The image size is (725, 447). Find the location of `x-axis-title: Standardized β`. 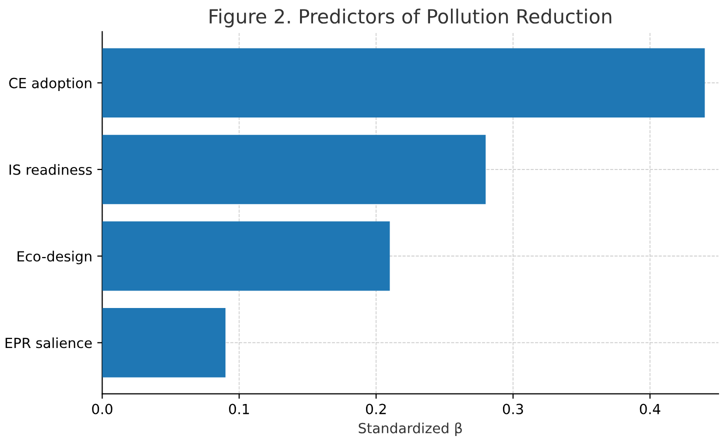

x-axis-title: Standardized β is located at coordinates (410, 429).